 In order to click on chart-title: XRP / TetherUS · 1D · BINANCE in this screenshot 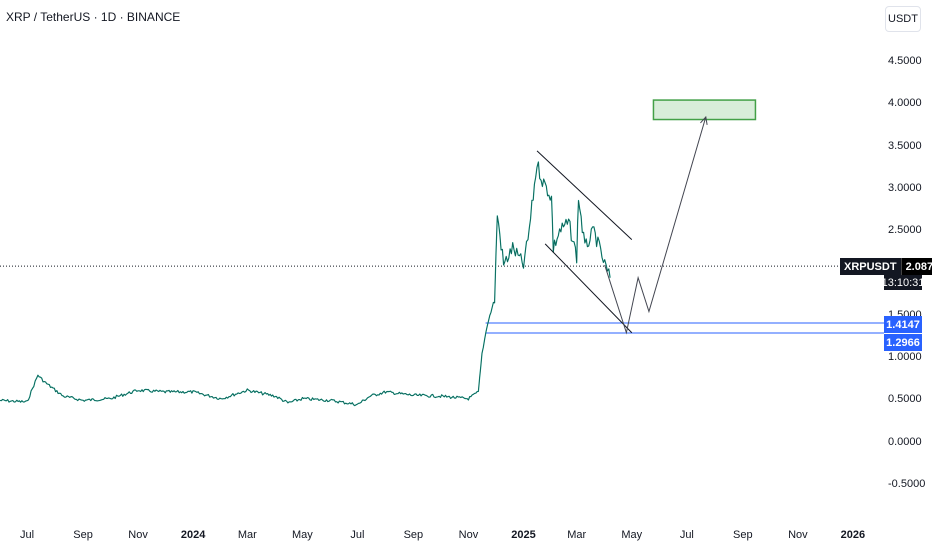, I will do `click(93, 17)`.